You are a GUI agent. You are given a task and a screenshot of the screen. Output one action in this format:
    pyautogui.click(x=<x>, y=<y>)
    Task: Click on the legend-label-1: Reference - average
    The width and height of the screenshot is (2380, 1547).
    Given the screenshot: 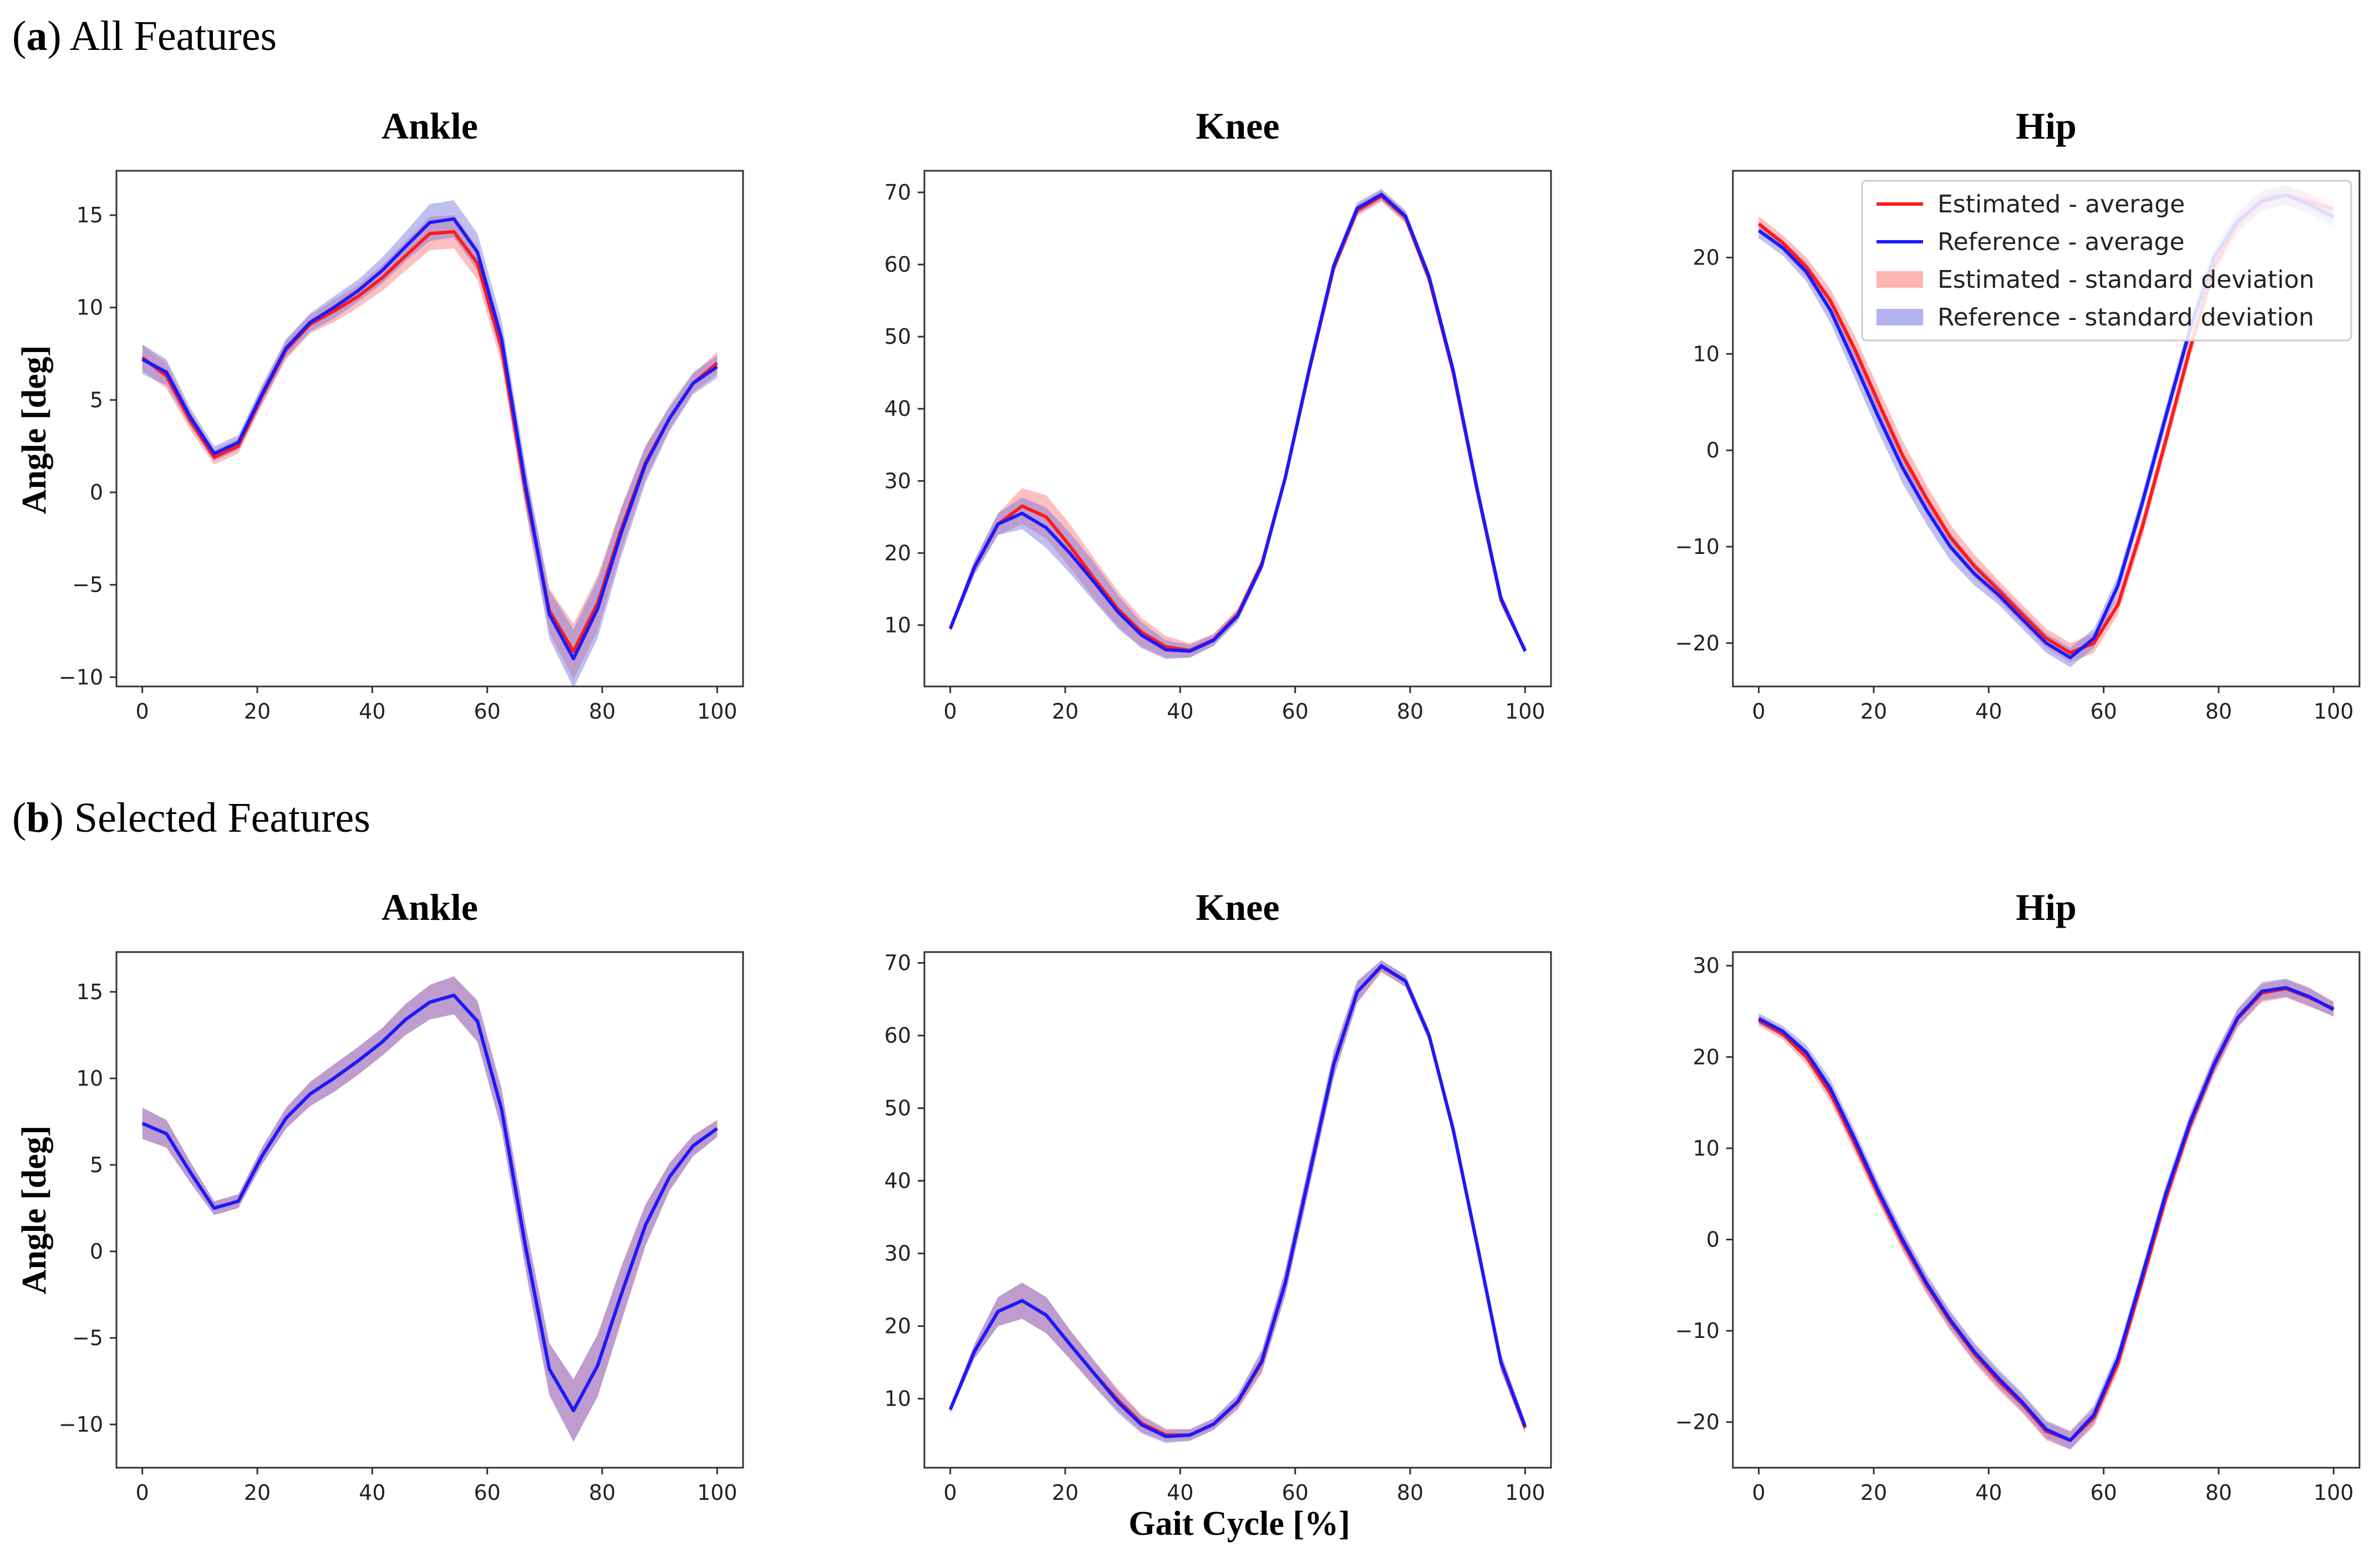 What is the action you would take?
    pyautogui.click(x=2061, y=242)
    